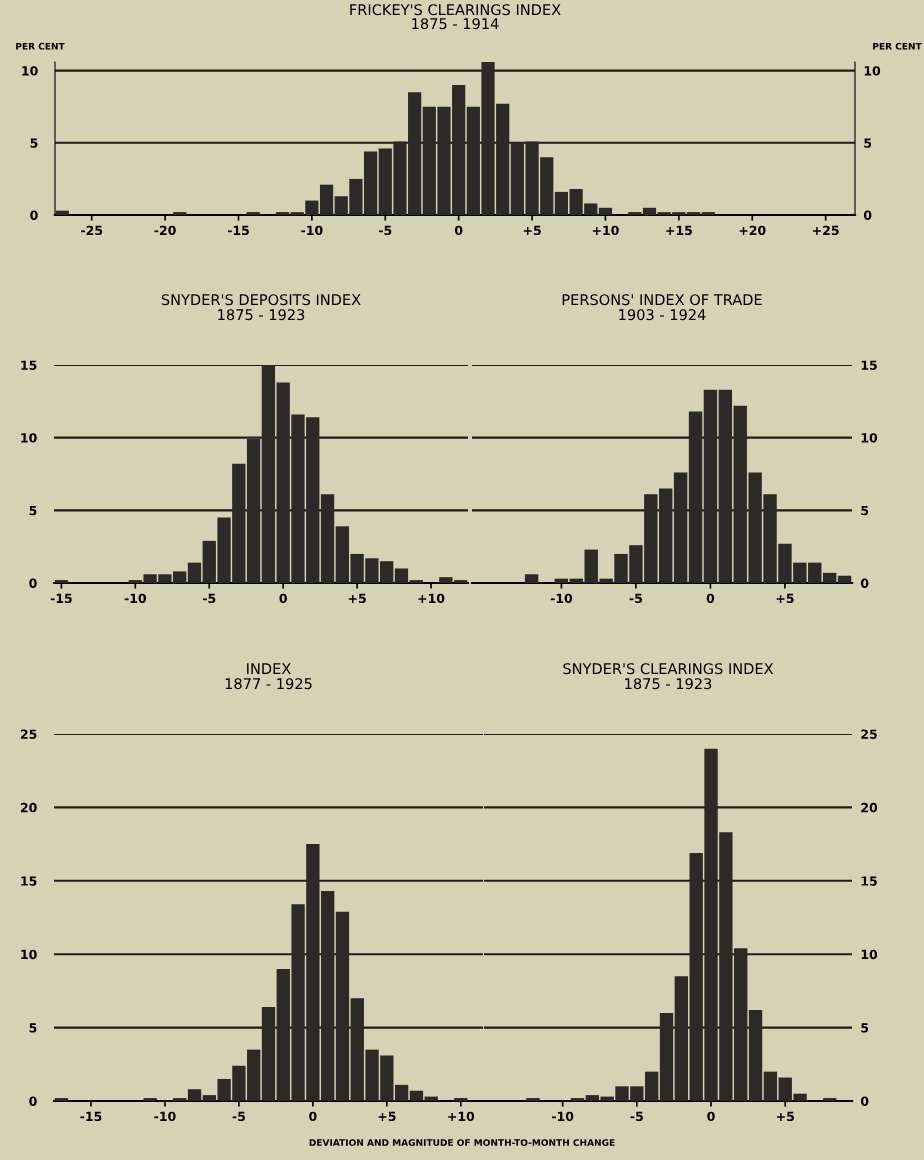 Image resolution: width=924 pixels, height=1160 pixels. What do you see at coordinates (40, 46) in the screenshot?
I see `y-axis-title: PER CENT` at bounding box center [40, 46].